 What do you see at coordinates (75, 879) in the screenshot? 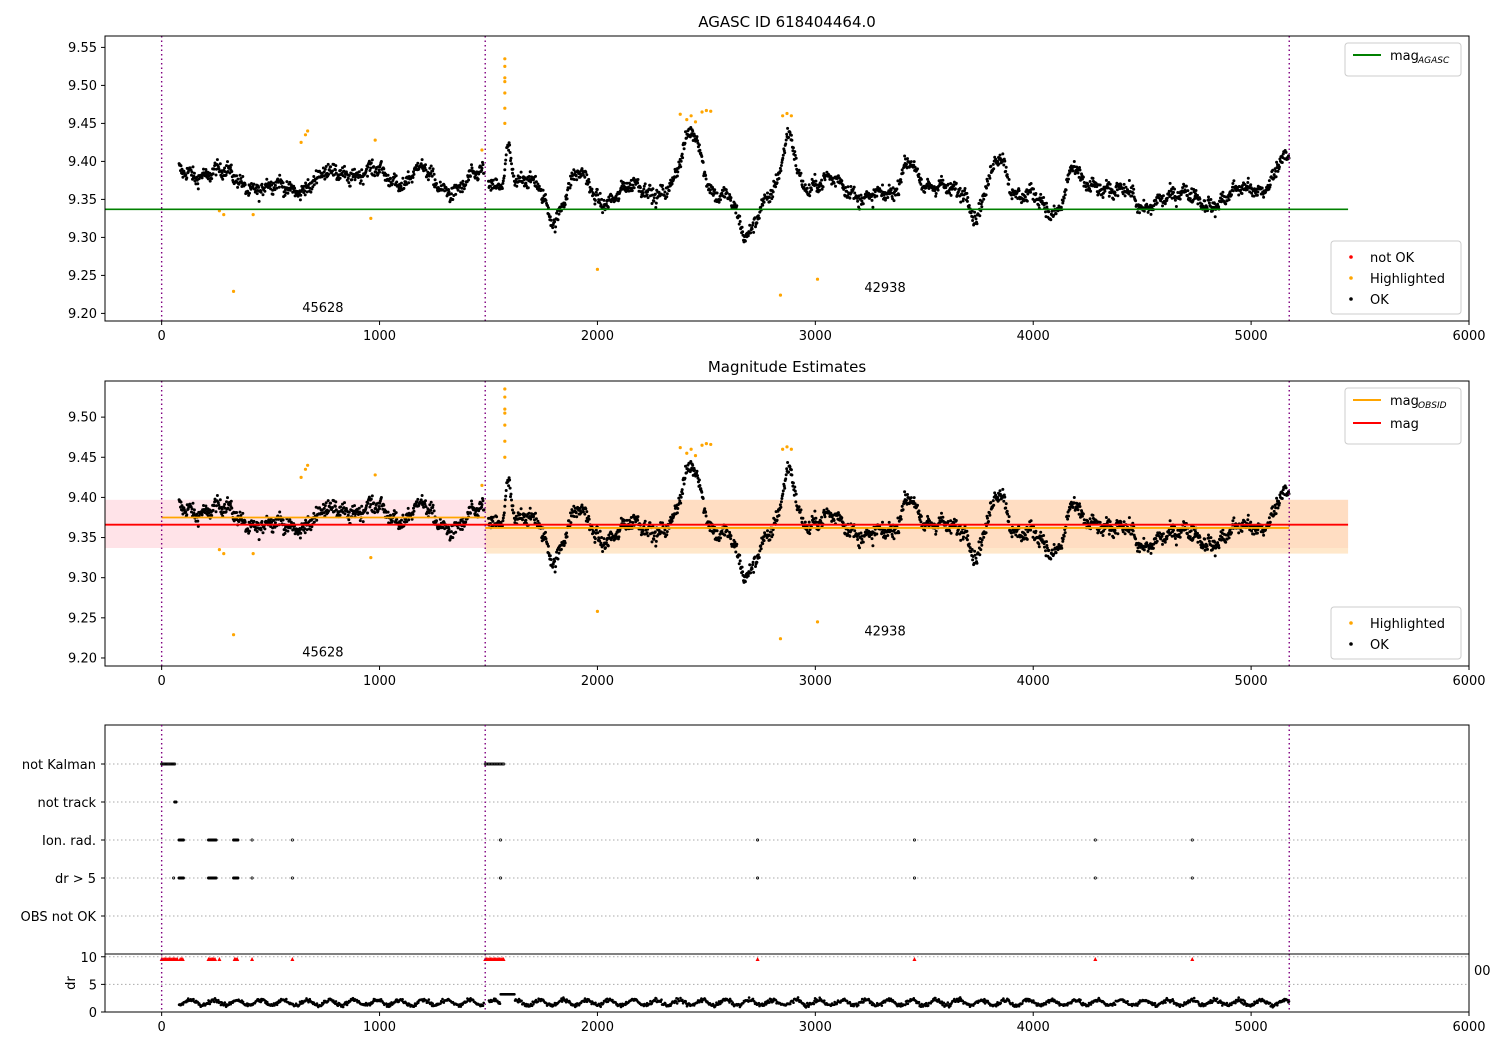
I see `flag-row-label: dr > 5` at bounding box center [75, 879].